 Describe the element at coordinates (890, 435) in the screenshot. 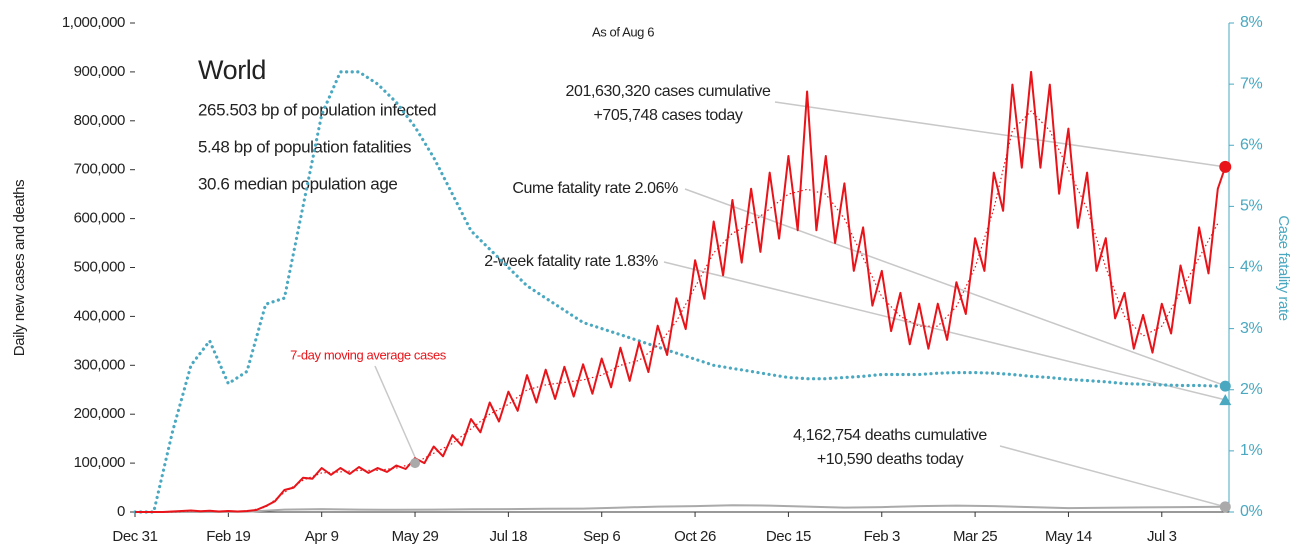

I see `annotation: 4,162,754 deaths cumulative` at that location.